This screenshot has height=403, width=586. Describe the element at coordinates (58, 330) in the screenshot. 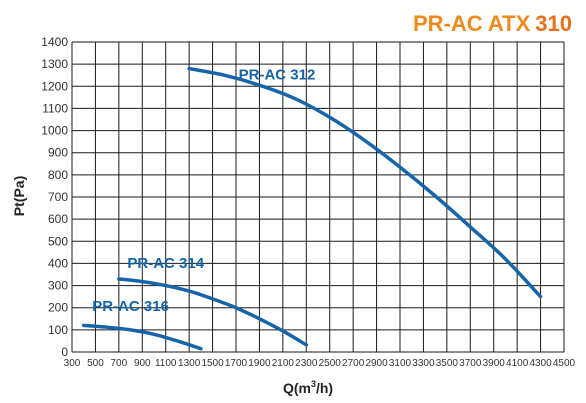

I see `y-tick-label: 100` at that location.